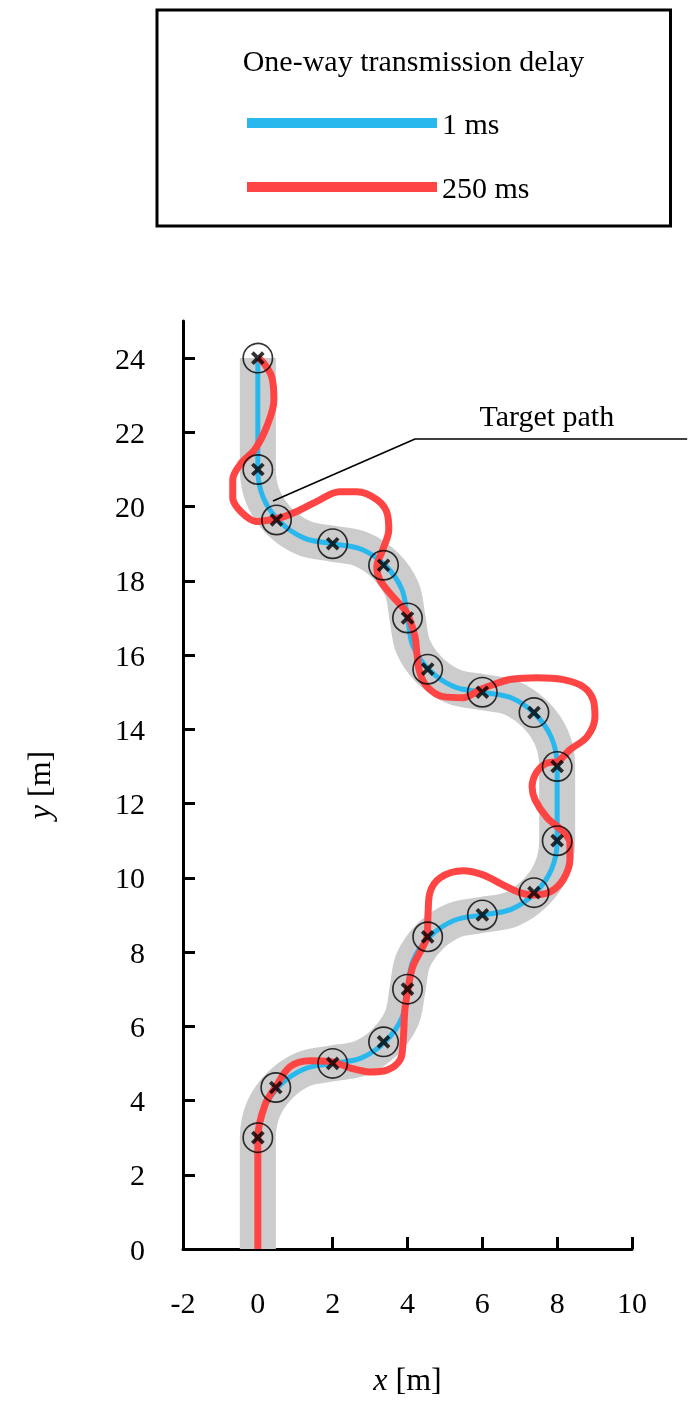 This screenshot has height=1407, width=688. What do you see at coordinates (407, 1379) in the screenshot?
I see `x-axis-title: x [m]` at bounding box center [407, 1379].